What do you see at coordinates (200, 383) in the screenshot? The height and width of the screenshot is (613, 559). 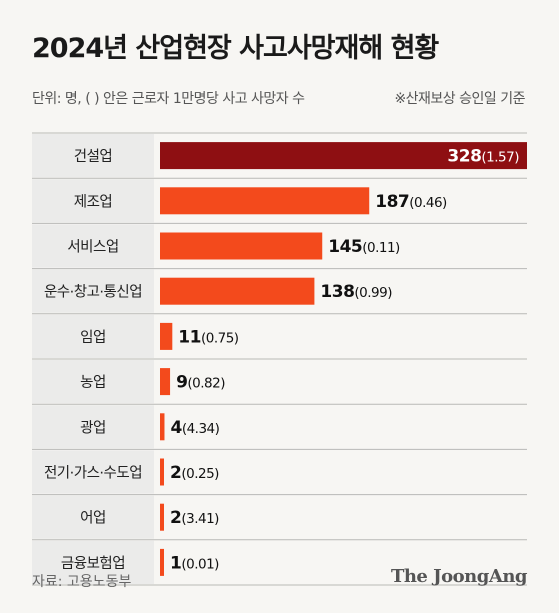 I see `data-label: 9(0.82)` at bounding box center [200, 383].